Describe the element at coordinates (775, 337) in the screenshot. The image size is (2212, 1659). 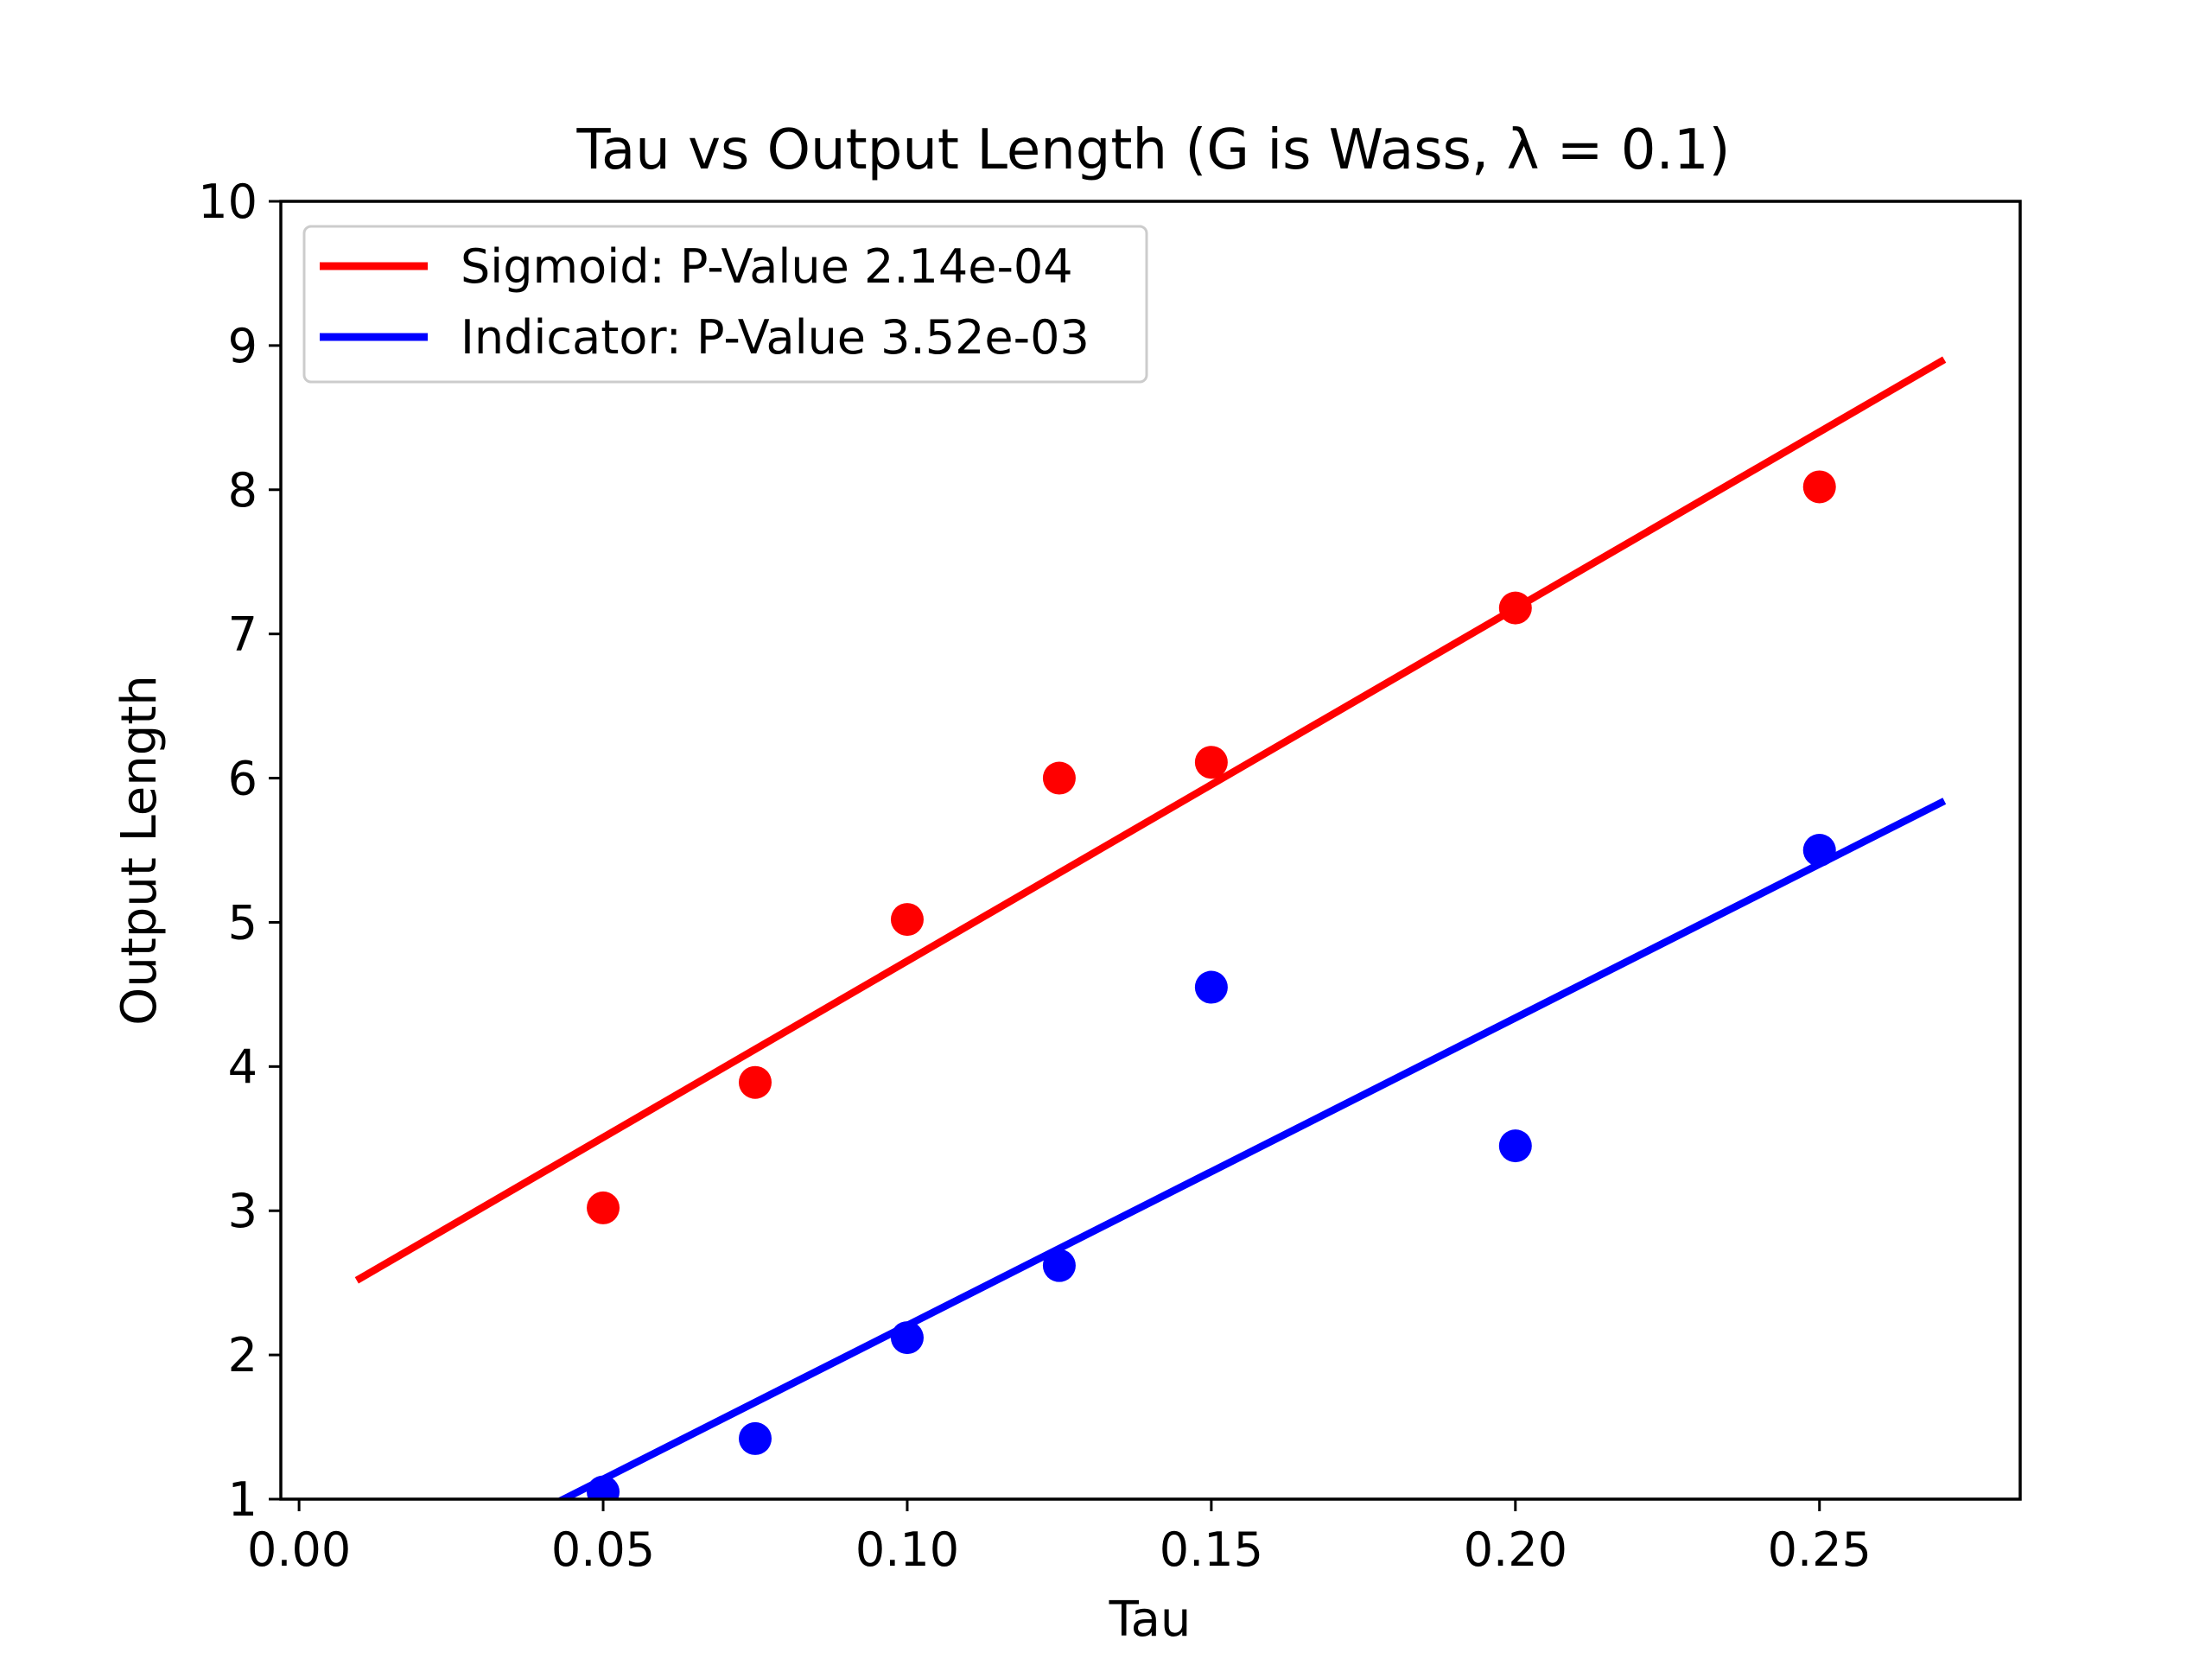
I see `legend-label-indicator: Indicator: P-Value 3.52e-03` at that location.